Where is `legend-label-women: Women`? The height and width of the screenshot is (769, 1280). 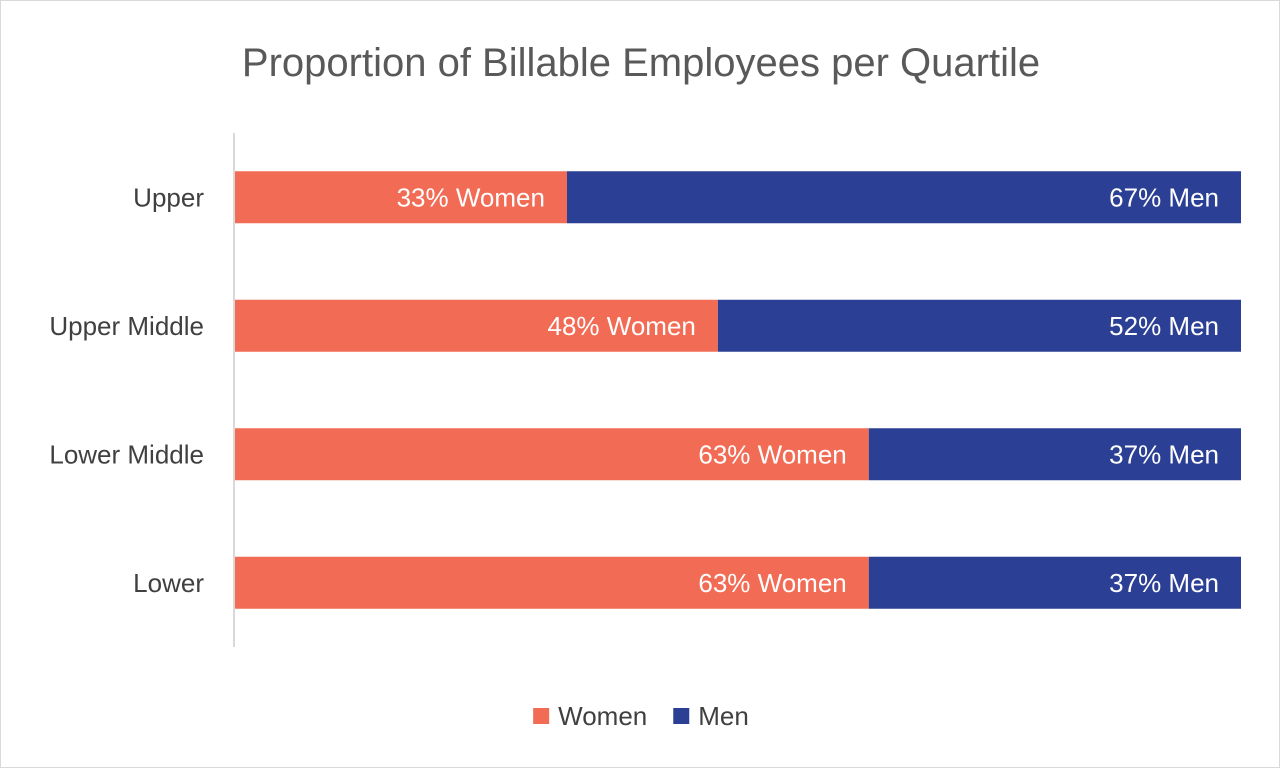 legend-label-women: Women is located at coordinates (602, 716).